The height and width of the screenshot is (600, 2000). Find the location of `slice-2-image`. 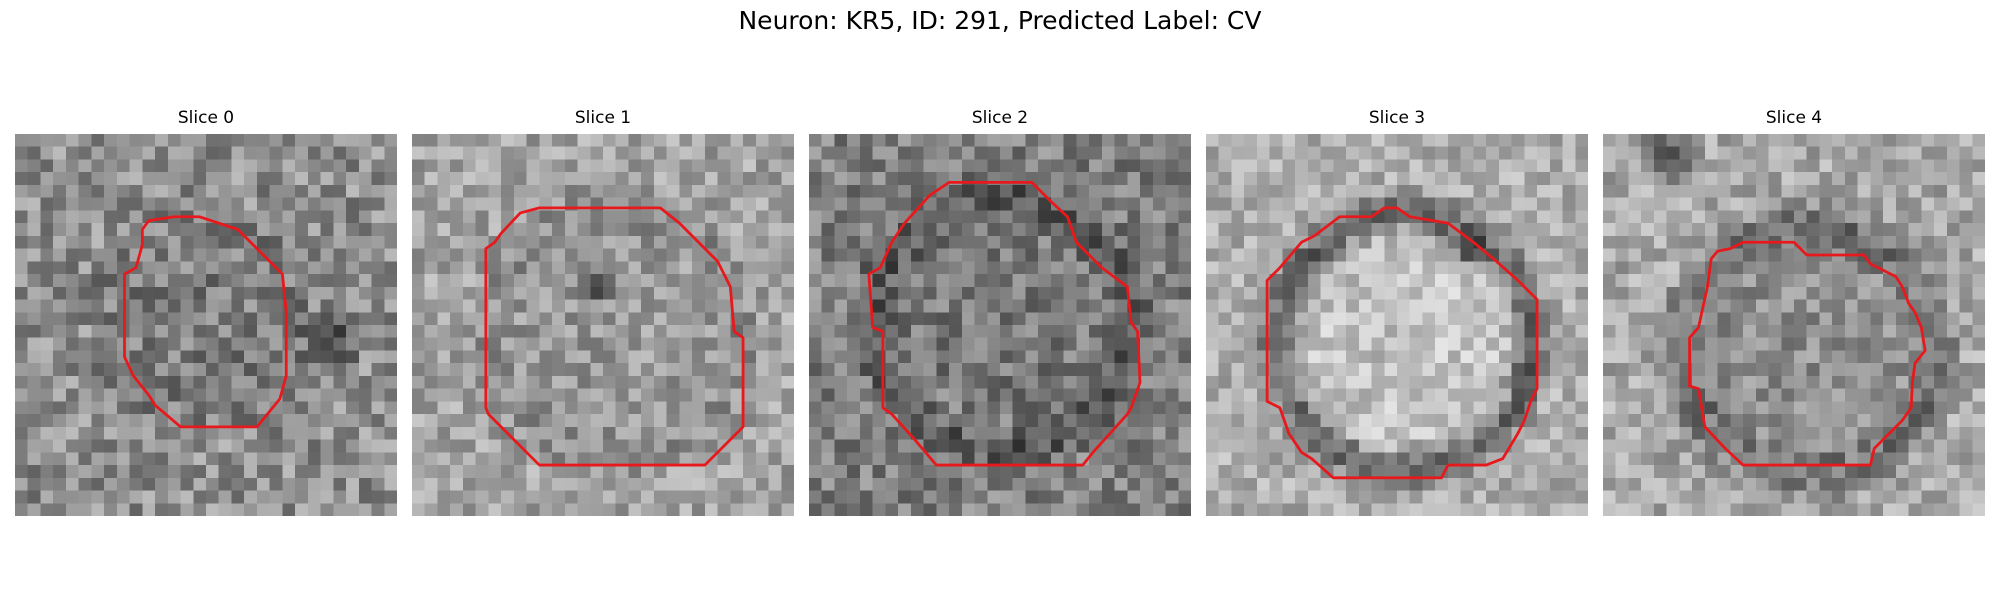

slice-2-image is located at coordinates (1000, 325).